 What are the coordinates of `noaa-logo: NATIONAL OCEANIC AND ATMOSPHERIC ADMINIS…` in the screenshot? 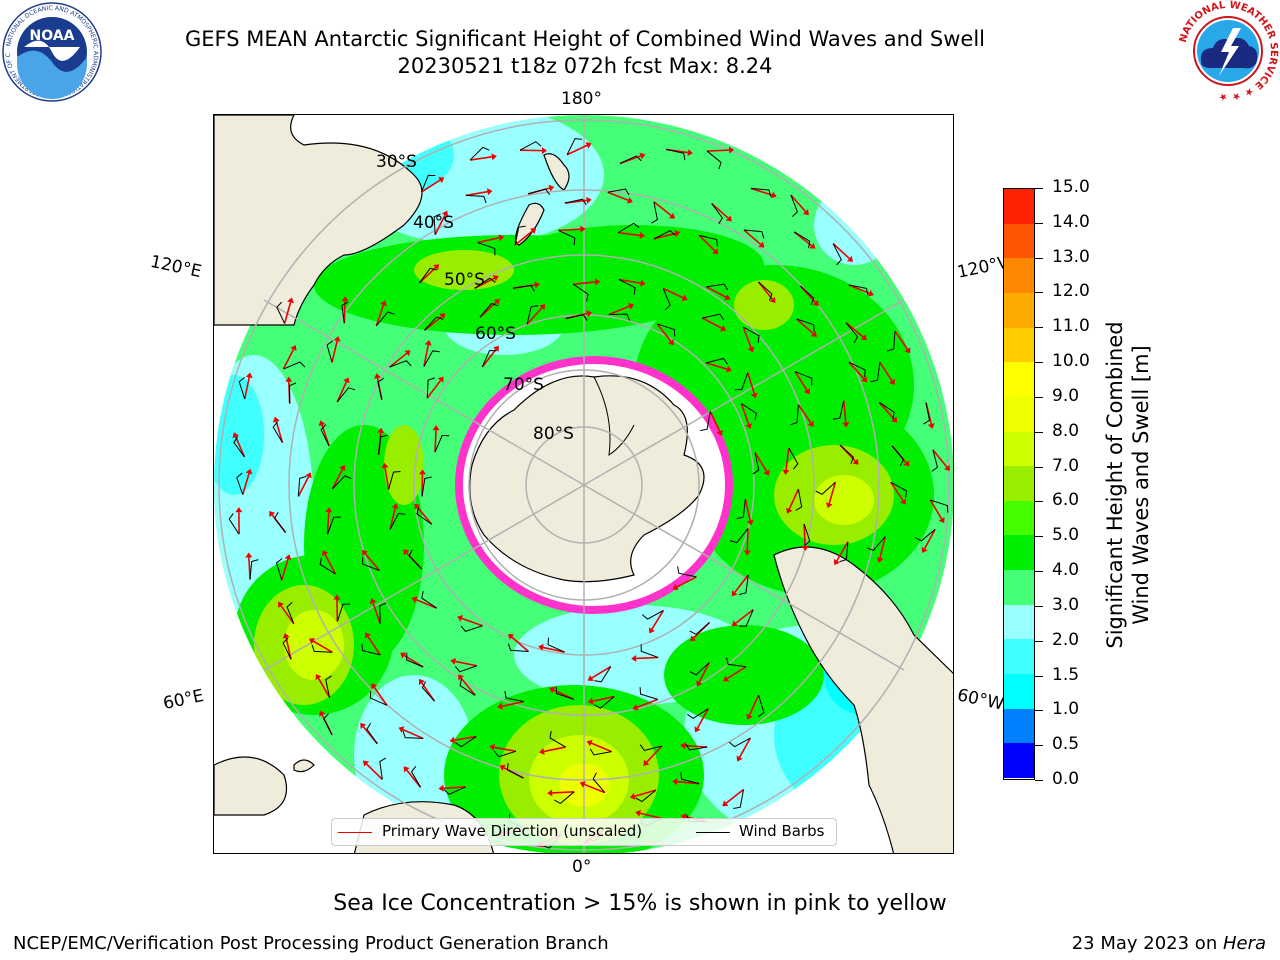 It's located at (52, 52).